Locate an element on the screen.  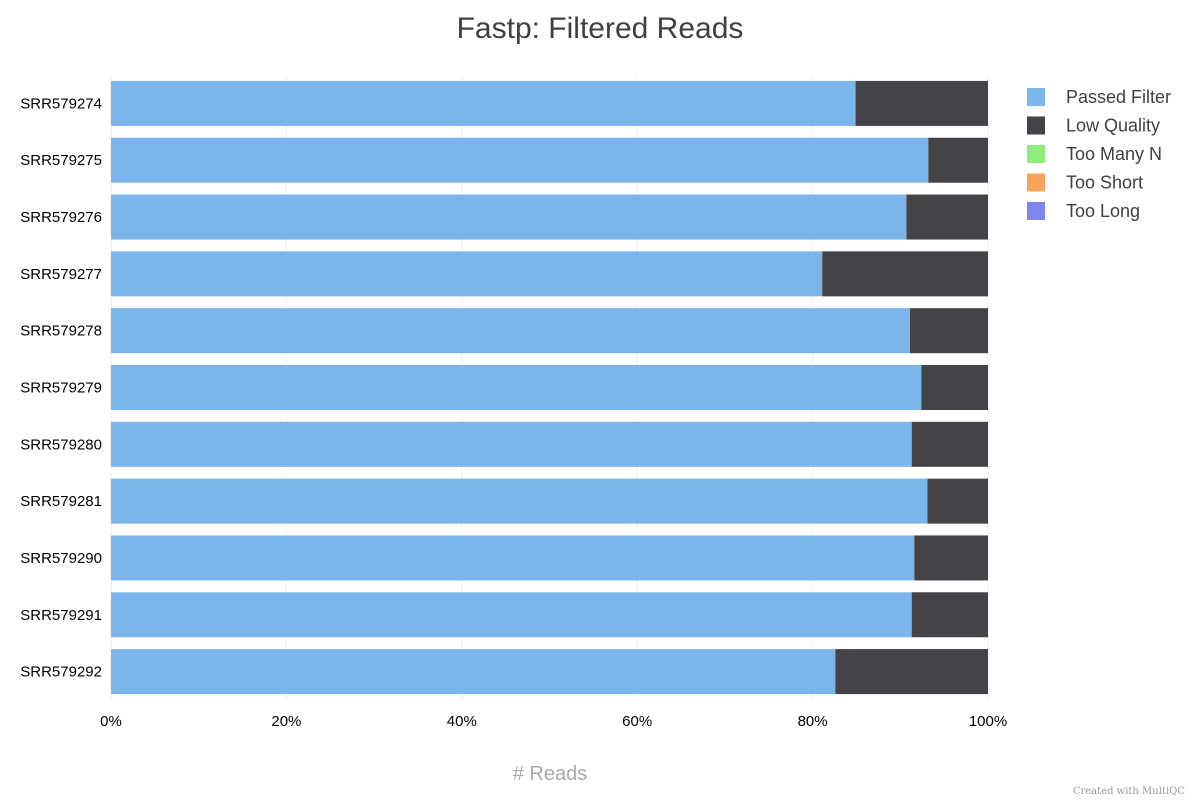
legend-label-low-quality: Low Quality is located at coordinates (1113, 126).